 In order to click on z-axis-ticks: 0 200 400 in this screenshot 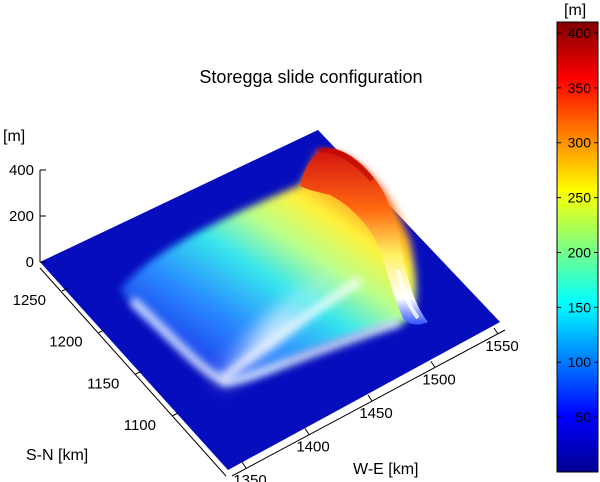, I will do `click(27, 216)`.